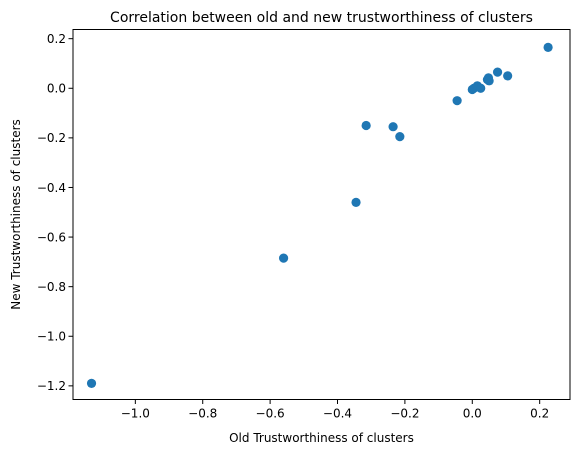 This screenshot has width=581, height=459. Describe the element at coordinates (16, 214) in the screenshot. I see `y-axis-label: New Trustworthiness of clusters` at that location.